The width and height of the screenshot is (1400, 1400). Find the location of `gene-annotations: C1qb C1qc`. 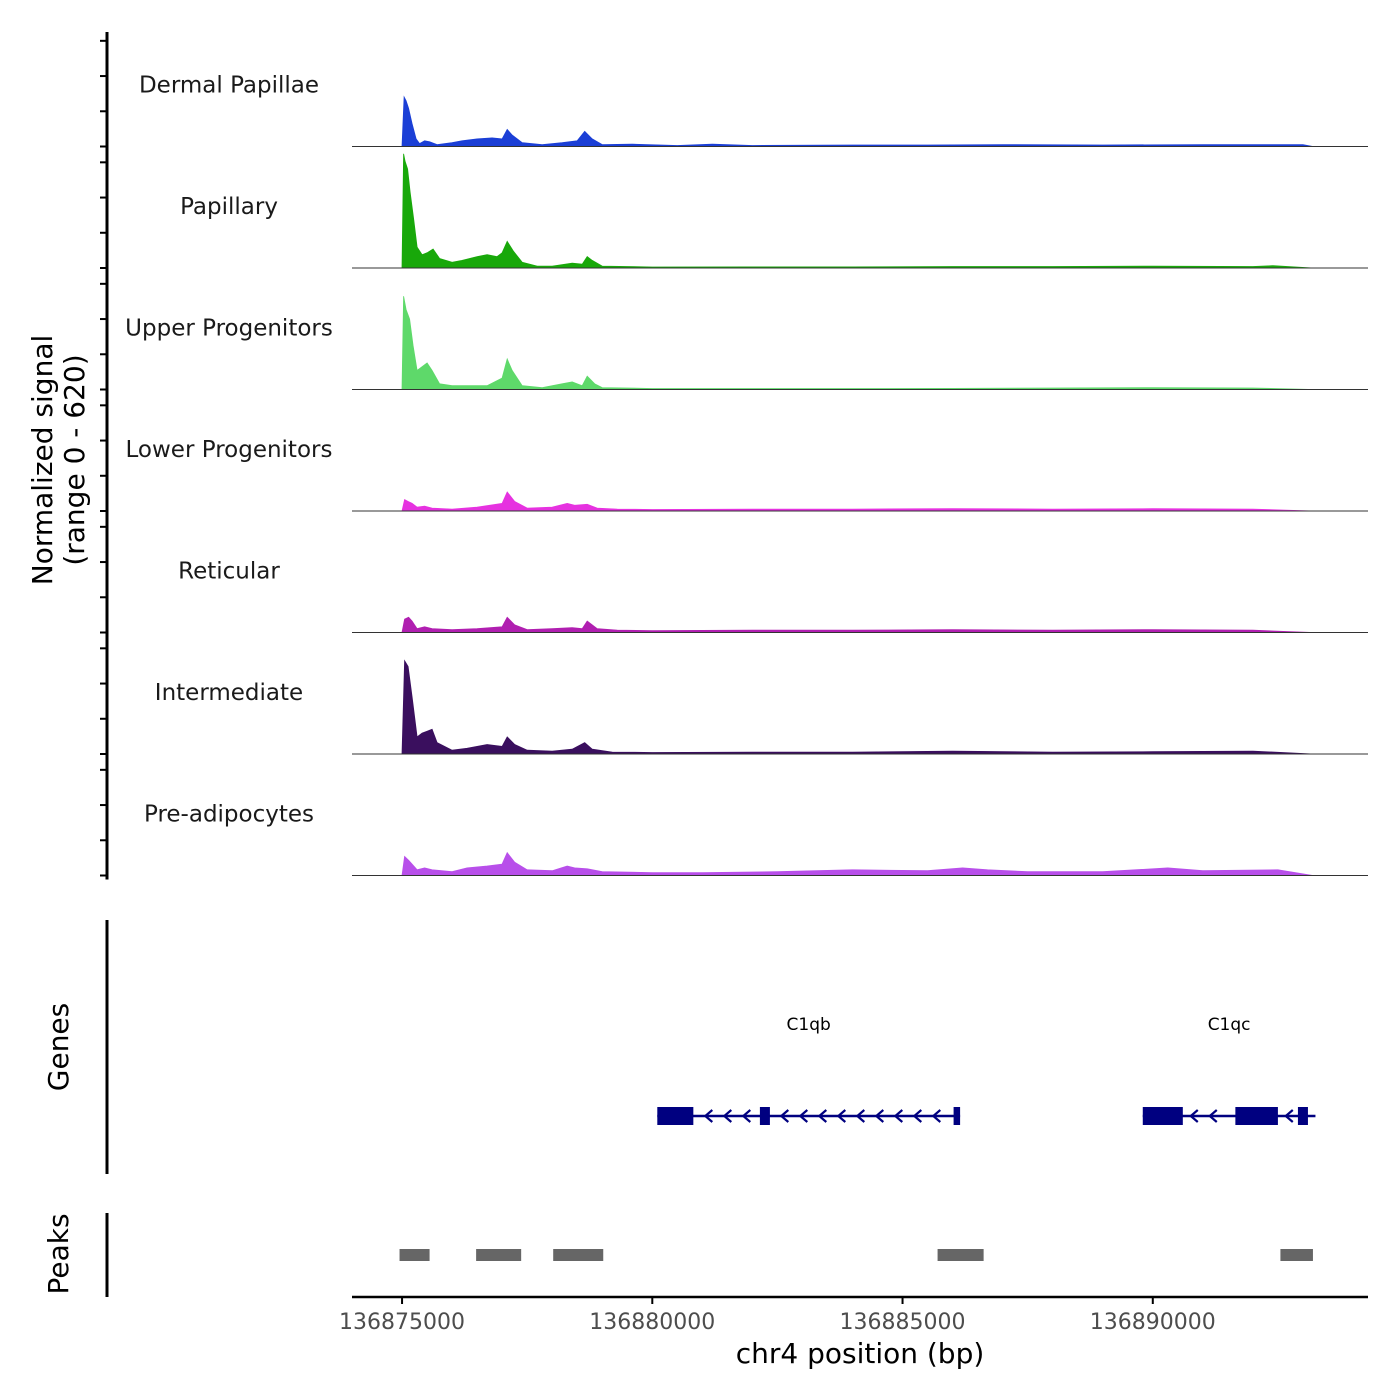

gene-annotations: C1qb C1qc is located at coordinates (986, 1070).